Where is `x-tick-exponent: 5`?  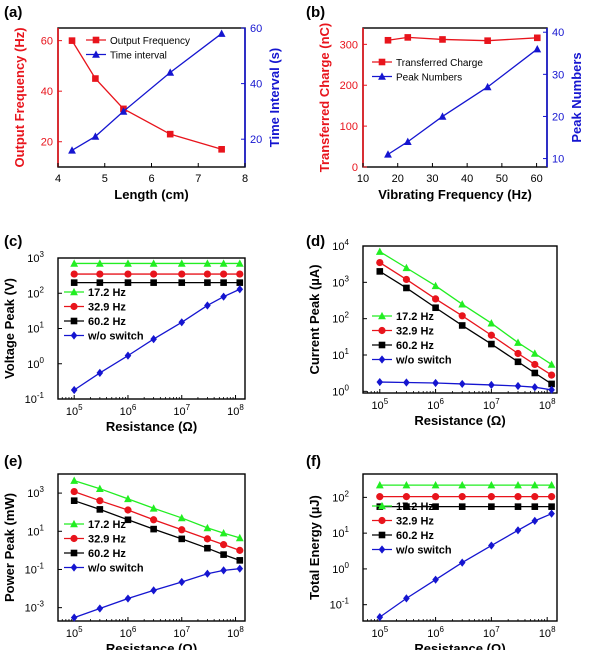
x-tick-exponent: 5 is located at coordinates (386, 629).